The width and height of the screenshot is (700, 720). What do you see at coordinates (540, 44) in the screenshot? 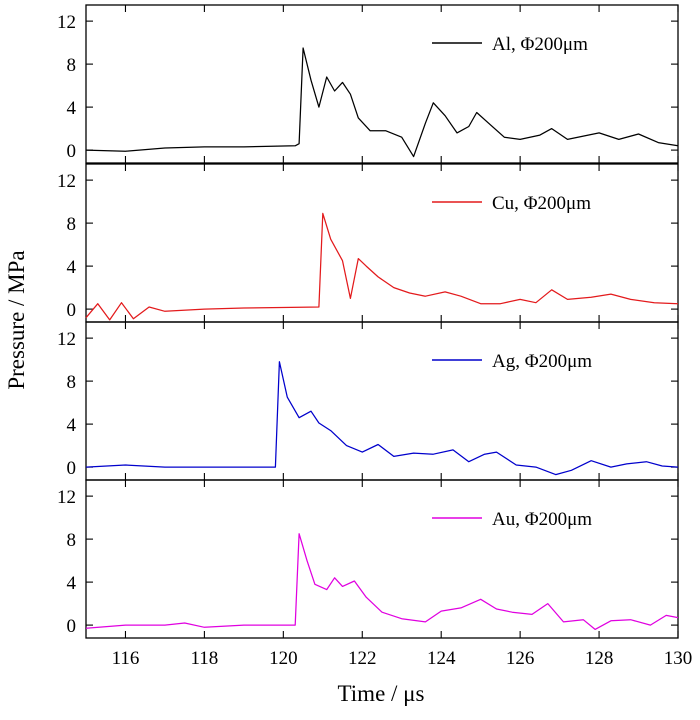
I see `legend-label-al: Al, Φ200μm` at bounding box center [540, 44].